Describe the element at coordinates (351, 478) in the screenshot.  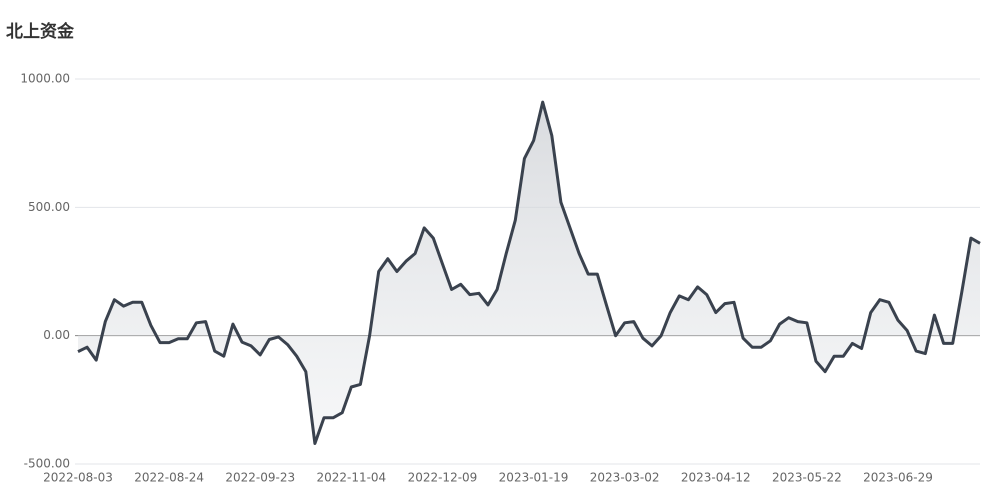
I see `x-tick-label: 2022-11-04` at that location.